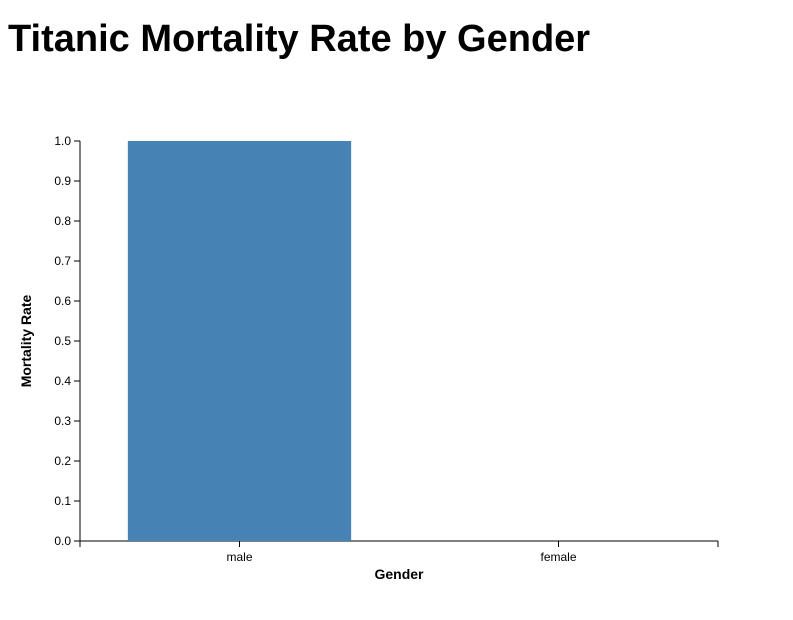  Describe the element at coordinates (26, 341) in the screenshot. I see `y-axis-title: Mortality Rate` at that location.